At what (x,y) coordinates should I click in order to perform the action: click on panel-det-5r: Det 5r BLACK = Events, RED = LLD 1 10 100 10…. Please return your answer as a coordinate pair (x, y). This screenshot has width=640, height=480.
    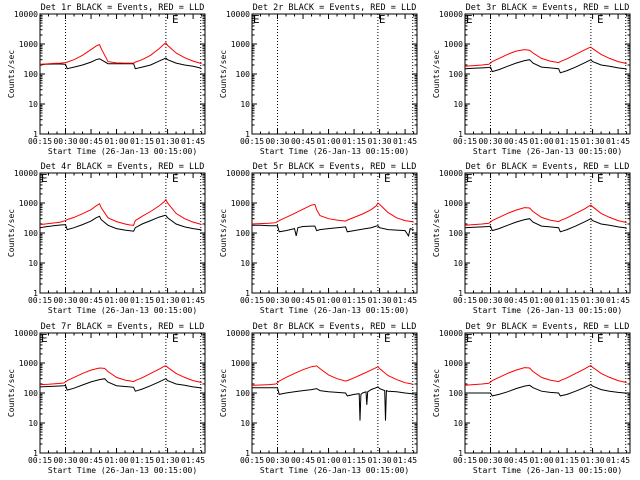
    Looking at the image, I should click on (318, 238).